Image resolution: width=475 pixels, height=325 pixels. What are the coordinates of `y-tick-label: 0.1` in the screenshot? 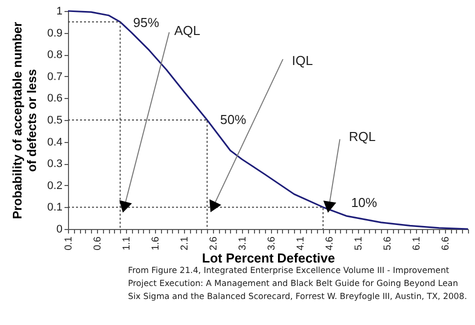 It's located at (54, 208).